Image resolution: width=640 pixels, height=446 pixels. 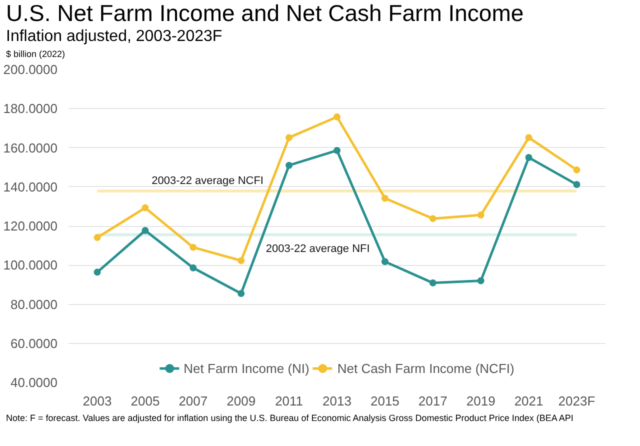 What do you see at coordinates (34, 304) in the screenshot?
I see `y-tick-label: 80.0000` at bounding box center [34, 304].